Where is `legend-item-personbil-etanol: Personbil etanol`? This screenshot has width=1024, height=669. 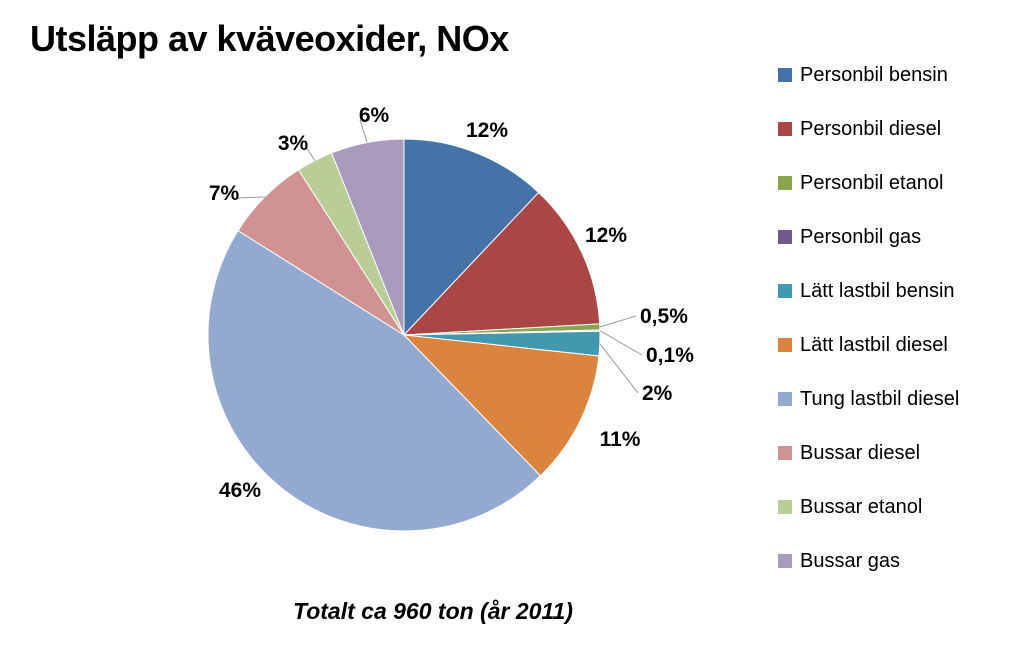 legend-item-personbil-etanol: Personbil etanol is located at coordinates (860, 183).